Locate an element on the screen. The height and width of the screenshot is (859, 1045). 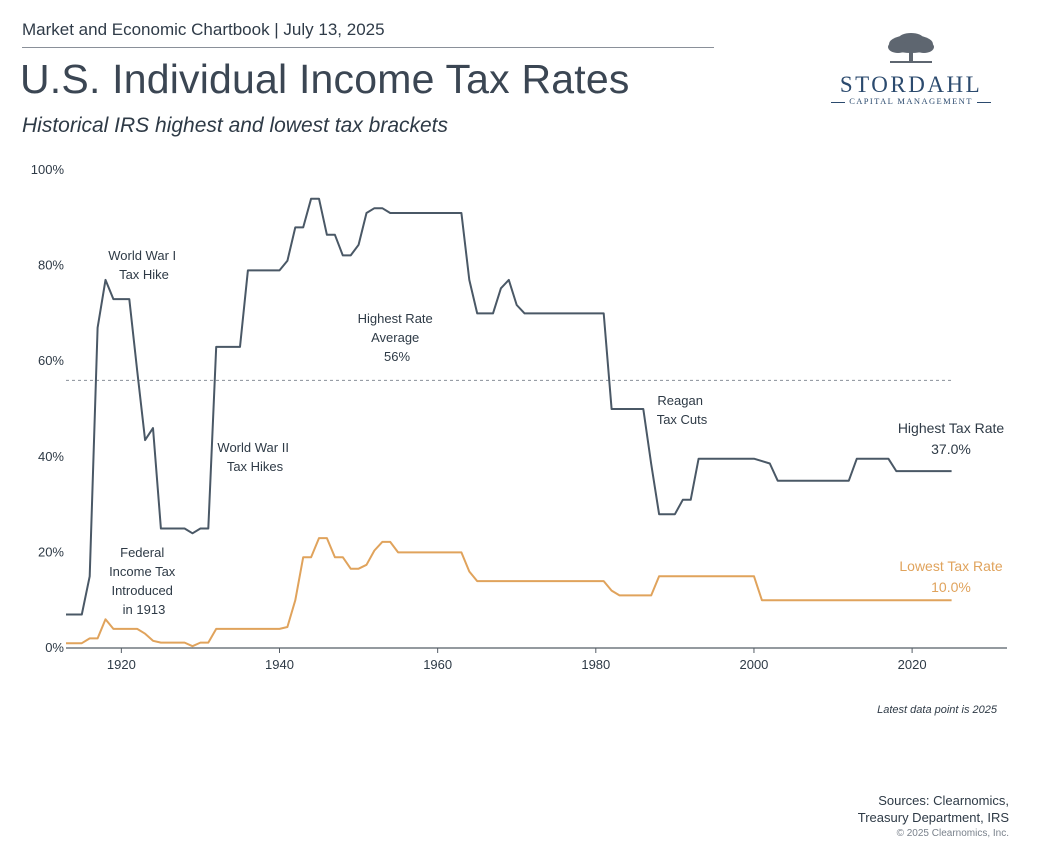
highest-series-value: 37.0% is located at coordinates (951, 449).